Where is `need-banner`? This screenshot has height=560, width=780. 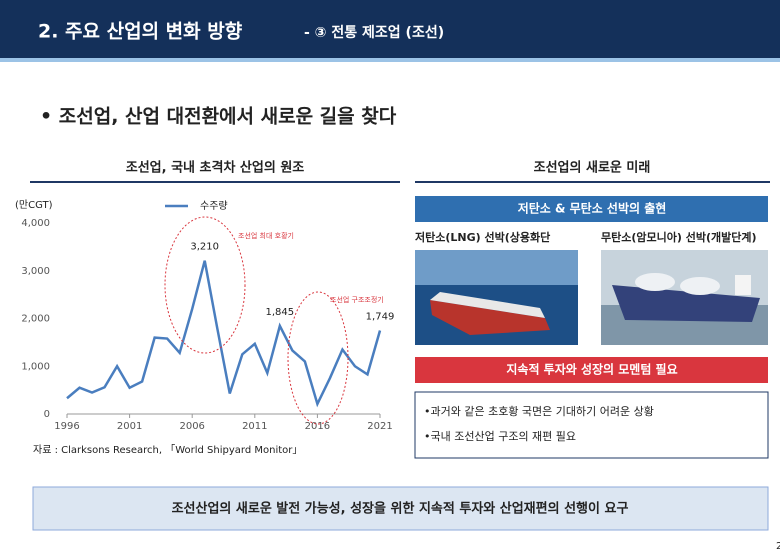 need-banner is located at coordinates (591, 370).